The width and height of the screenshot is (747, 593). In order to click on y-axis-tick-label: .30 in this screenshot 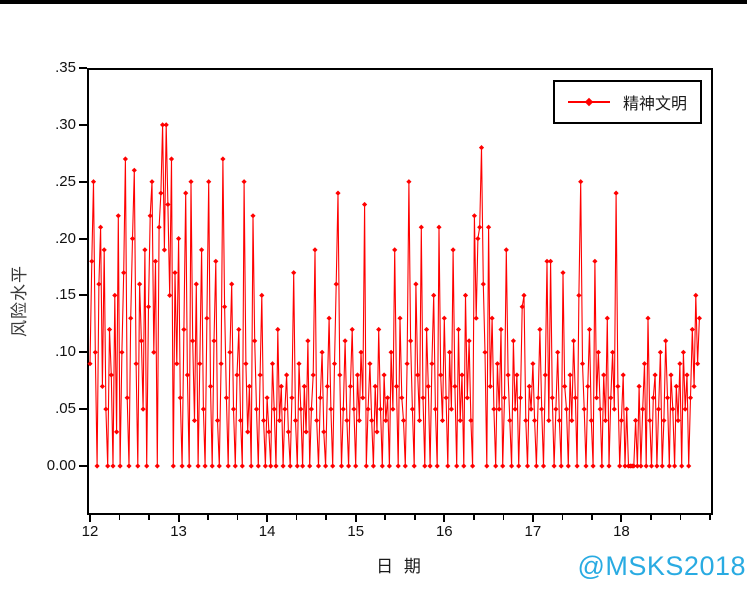, I will do `click(65, 124)`.